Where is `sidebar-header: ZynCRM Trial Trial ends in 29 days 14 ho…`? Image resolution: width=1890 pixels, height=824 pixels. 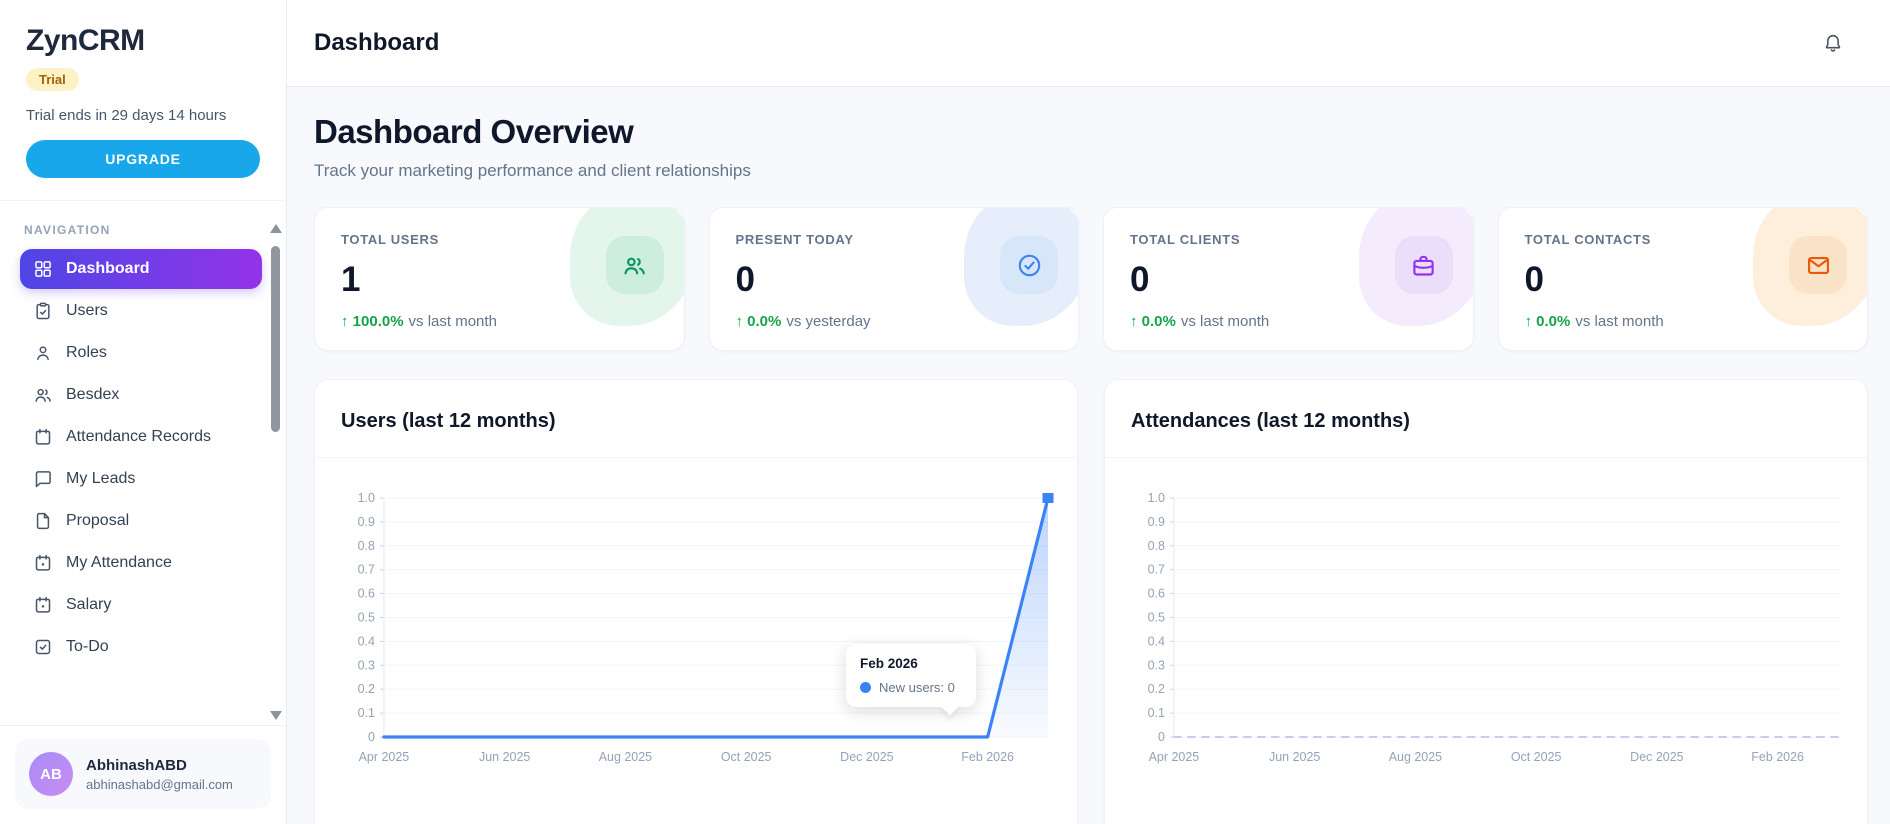 sidebar-header: ZynCRM Trial Trial ends in 29 days 14 ho… is located at coordinates (143, 100).